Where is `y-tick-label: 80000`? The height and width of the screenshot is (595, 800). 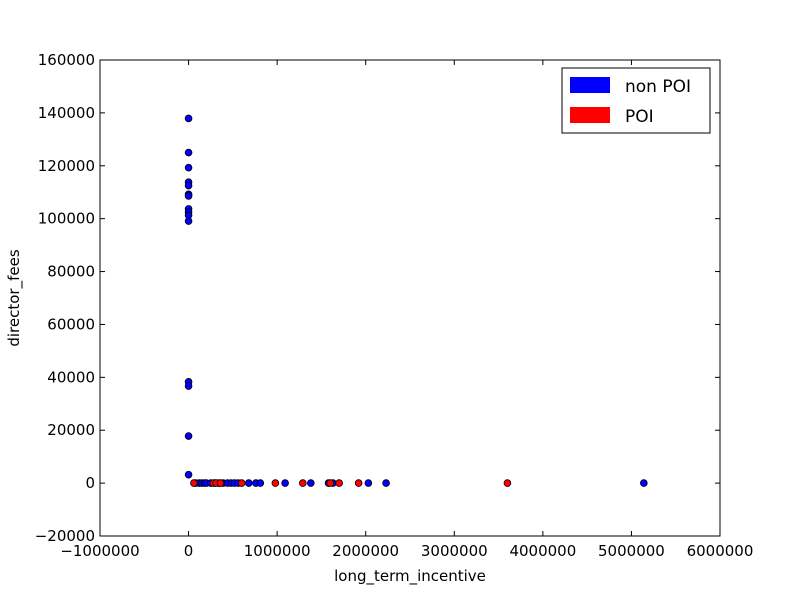 y-tick-label: 80000 is located at coordinates (71, 272).